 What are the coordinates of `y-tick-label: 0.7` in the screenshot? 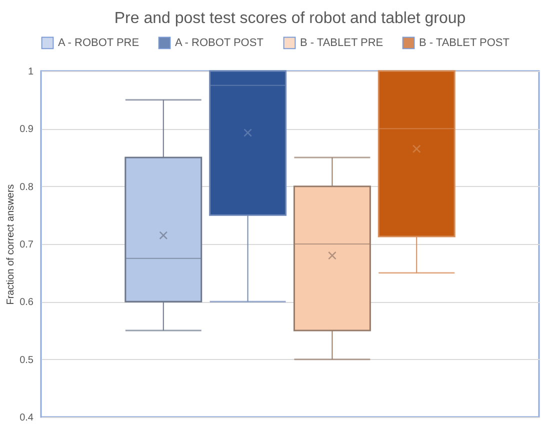 It's located at (27, 245).